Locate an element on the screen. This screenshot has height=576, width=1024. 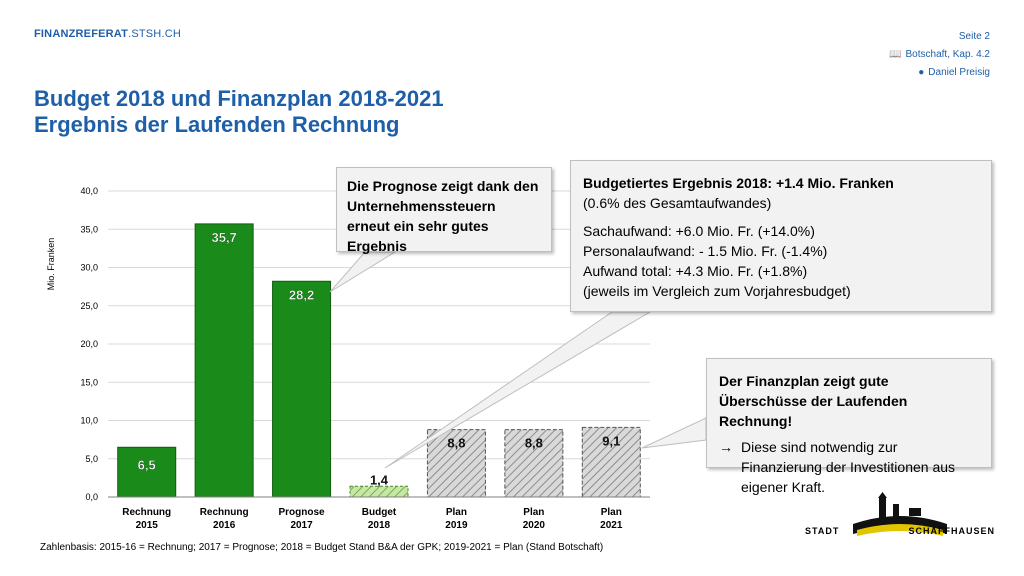
x-tick-label: 2018 is located at coordinates (379, 525).